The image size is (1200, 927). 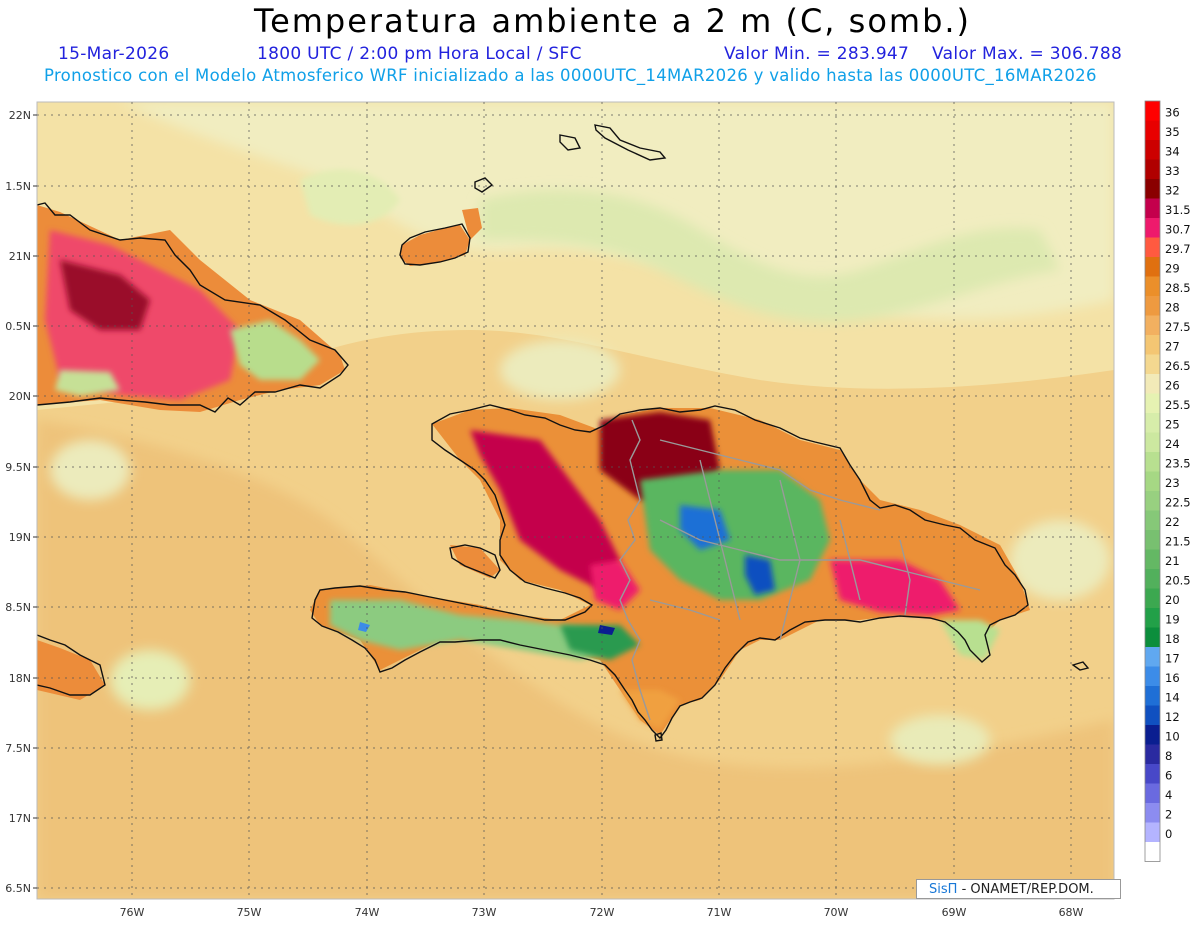 I want to click on colorbar-frame, so click(x=1152, y=481).